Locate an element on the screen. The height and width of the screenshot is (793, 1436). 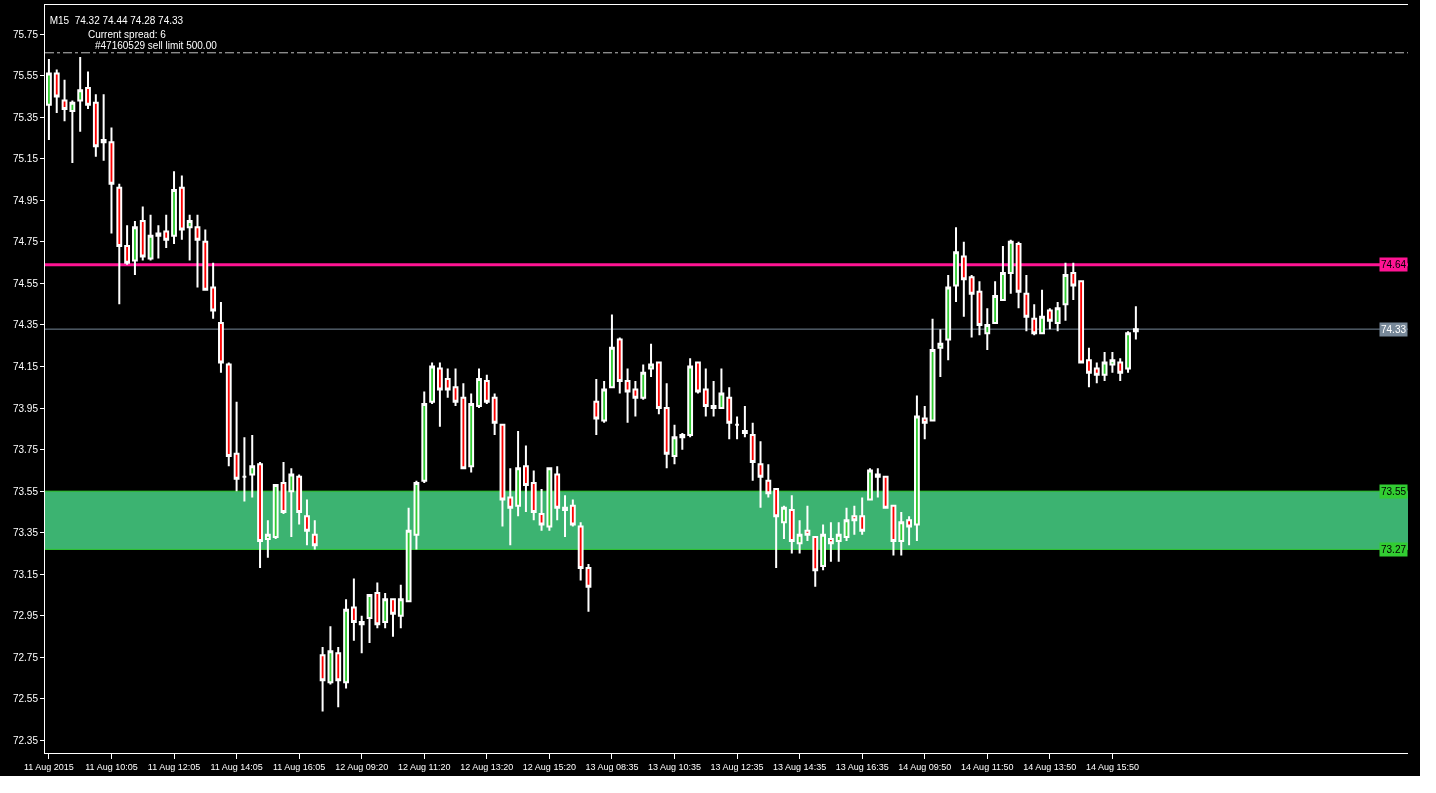
x-tick-label: 13 Aug 12:35 is located at coordinates (737, 766).